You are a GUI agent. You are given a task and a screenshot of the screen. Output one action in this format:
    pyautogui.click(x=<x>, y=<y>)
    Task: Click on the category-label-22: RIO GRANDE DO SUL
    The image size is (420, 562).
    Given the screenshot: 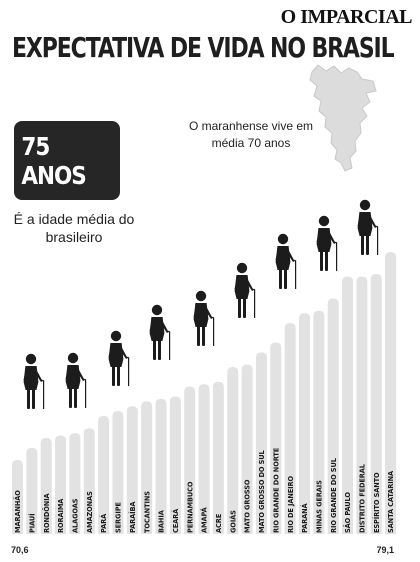 What is the action you would take?
    pyautogui.click(x=334, y=495)
    